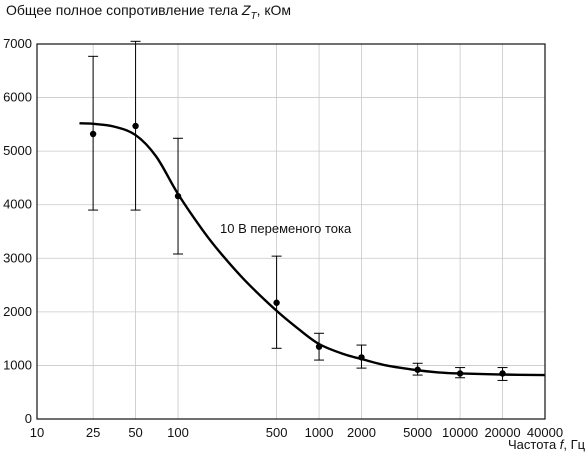  I want to click on y-axis-label: Общее полное сопротивление тела ZT, кОм, so click(148, 12).